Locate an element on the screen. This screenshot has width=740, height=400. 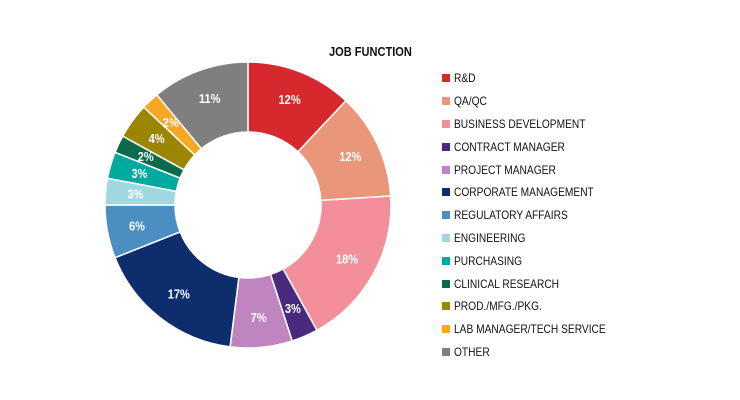
legend-label: BUSINESS DEVELOPMENT is located at coordinates (520, 123).